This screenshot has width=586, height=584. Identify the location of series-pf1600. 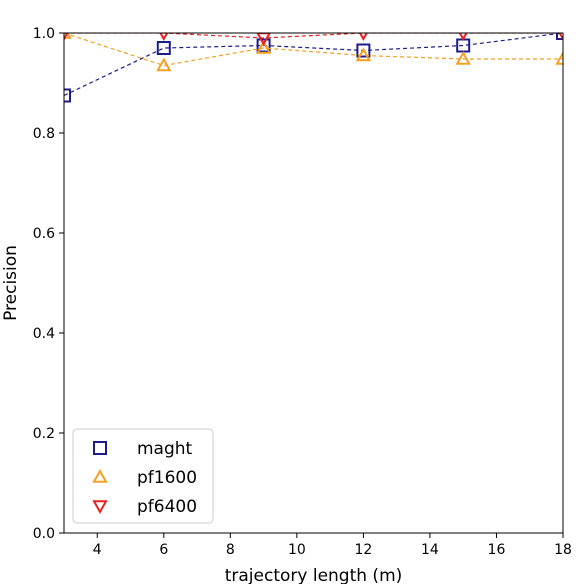
(313, 52).